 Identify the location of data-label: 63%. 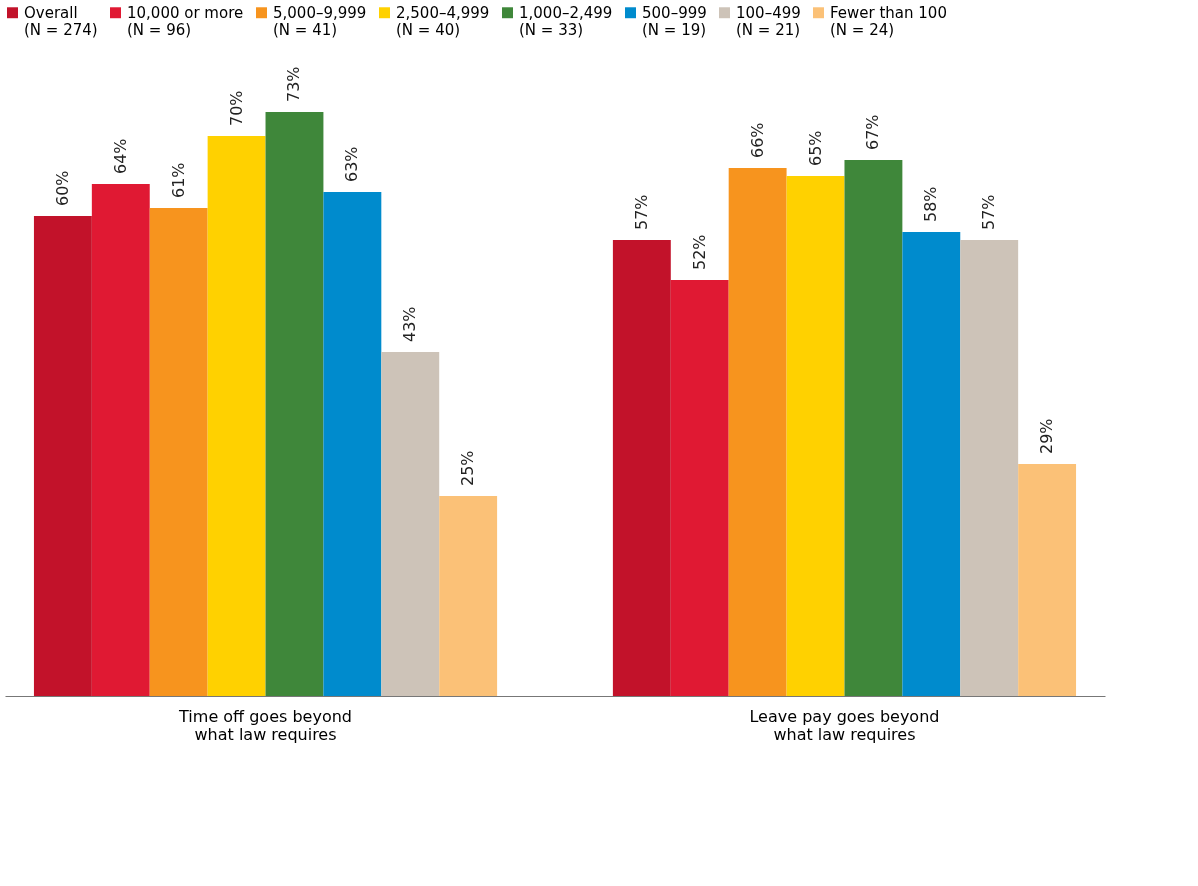
(352, 164).